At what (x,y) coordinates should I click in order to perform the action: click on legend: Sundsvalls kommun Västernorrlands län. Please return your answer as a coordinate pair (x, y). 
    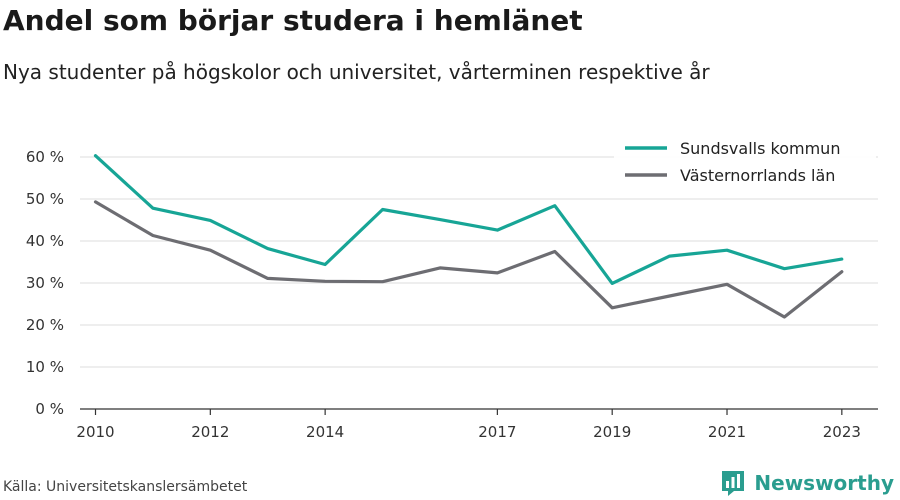
    Looking at the image, I should click on (745, 161).